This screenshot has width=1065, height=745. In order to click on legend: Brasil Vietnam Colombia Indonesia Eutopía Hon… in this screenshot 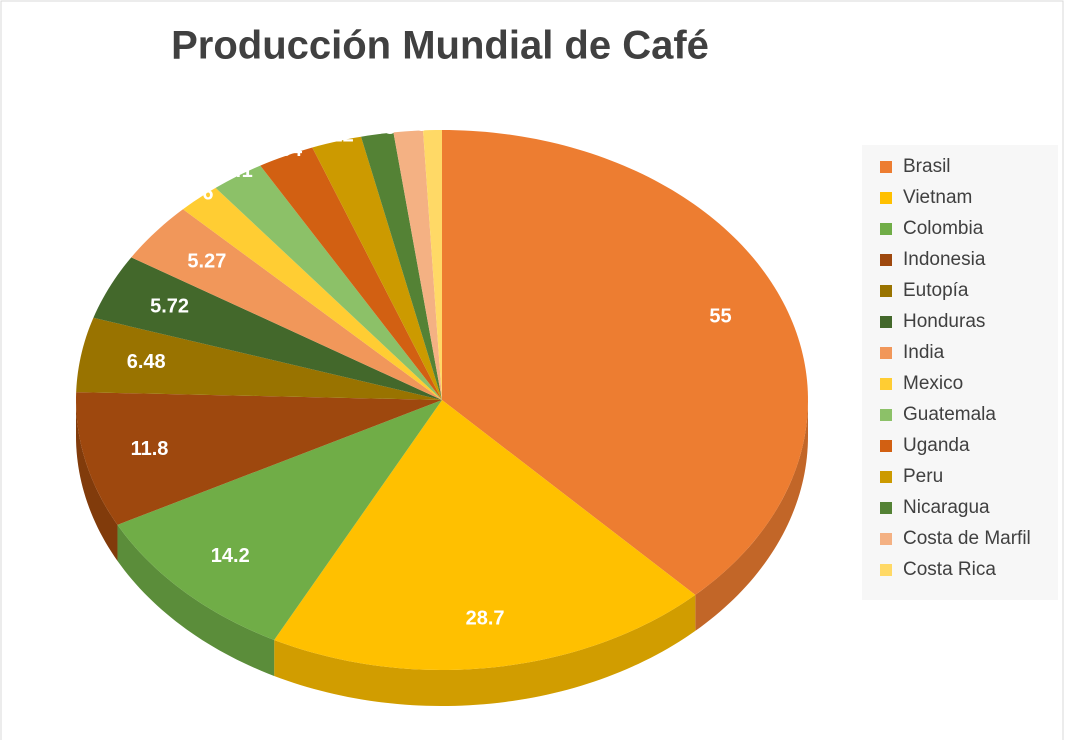, I will do `click(955, 368)`.